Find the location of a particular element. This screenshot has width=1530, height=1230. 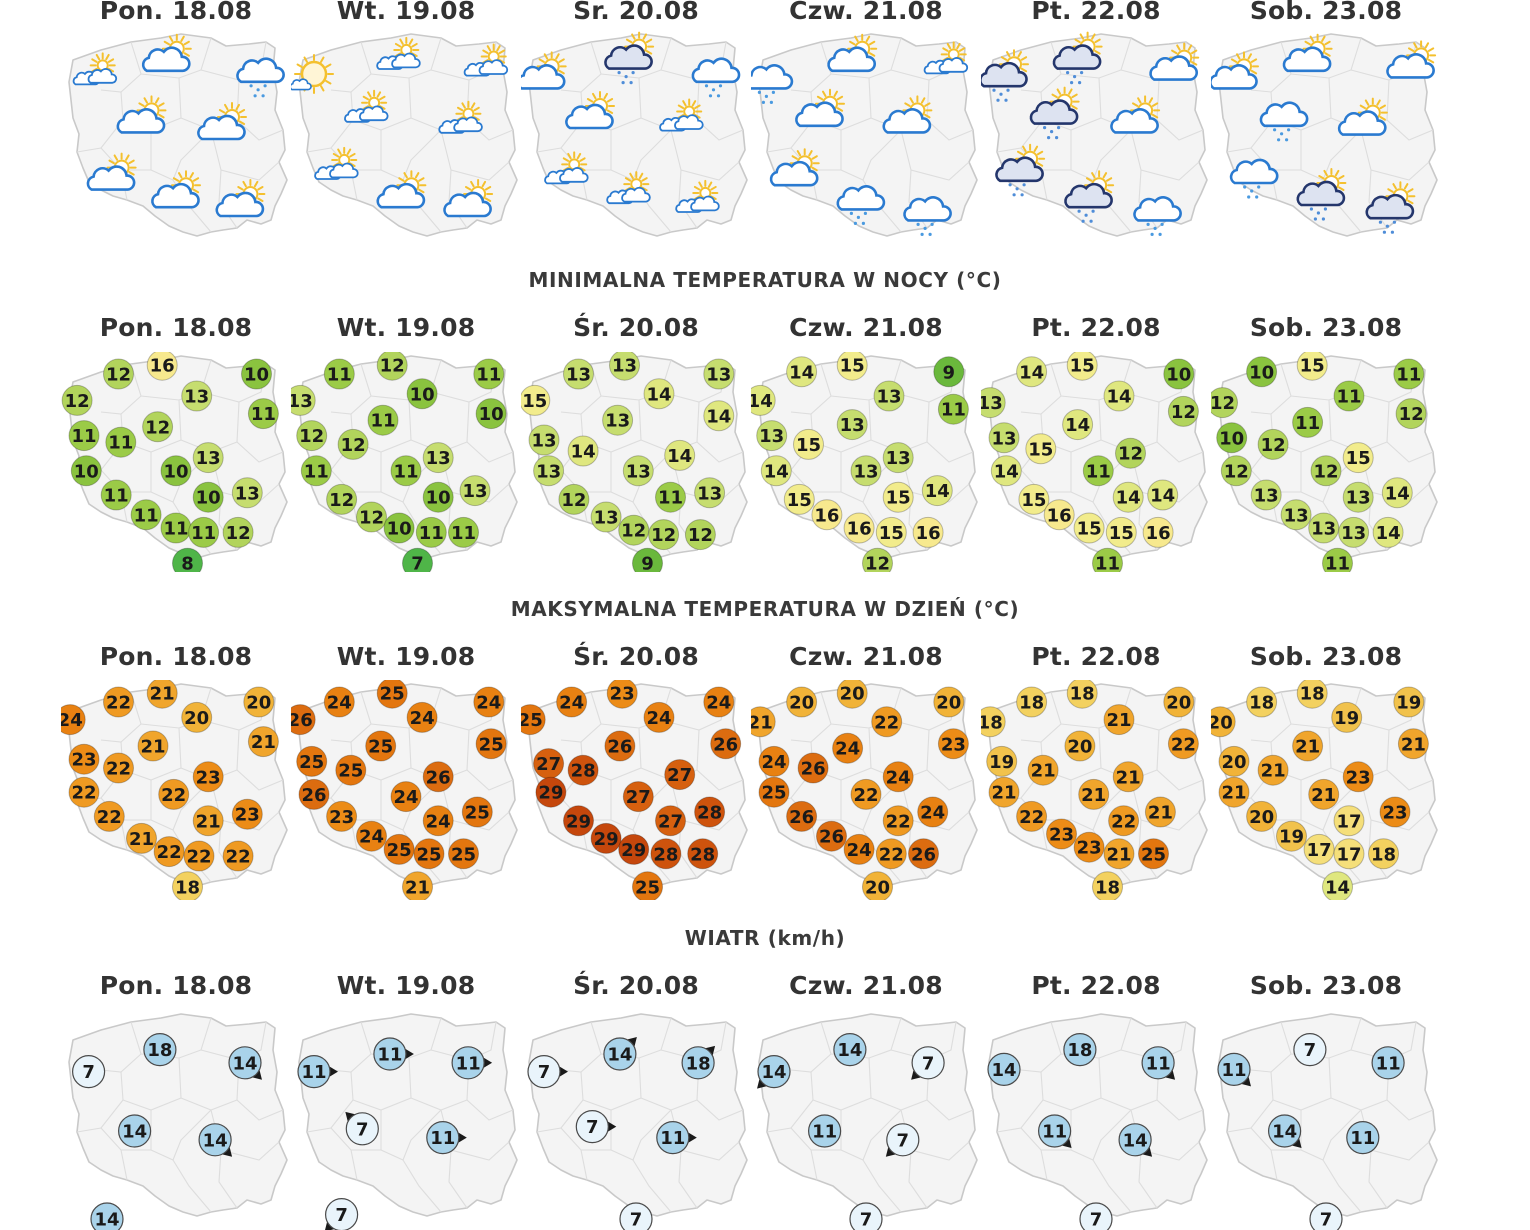

wind-marker: 14 is located at coordinates (107, 1216).